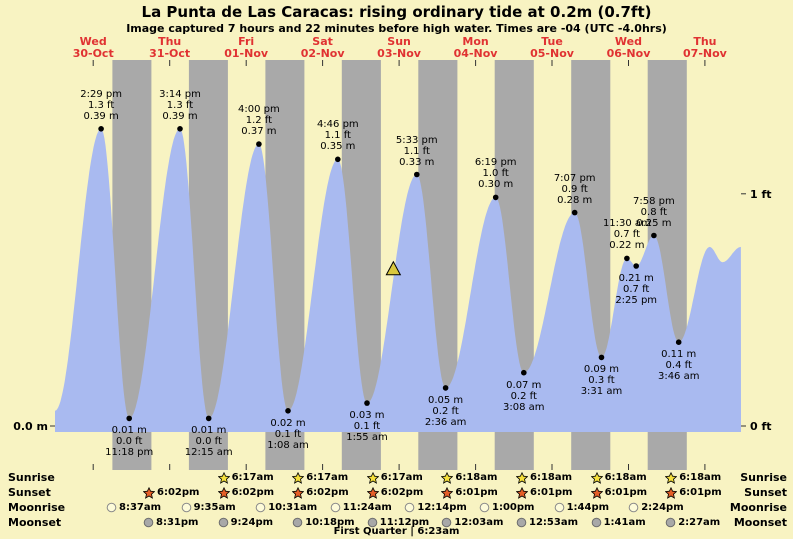 Image resolution: width=793 pixels, height=539 pixels. I want to click on moonrise-time: 8:37am, so click(140, 507).